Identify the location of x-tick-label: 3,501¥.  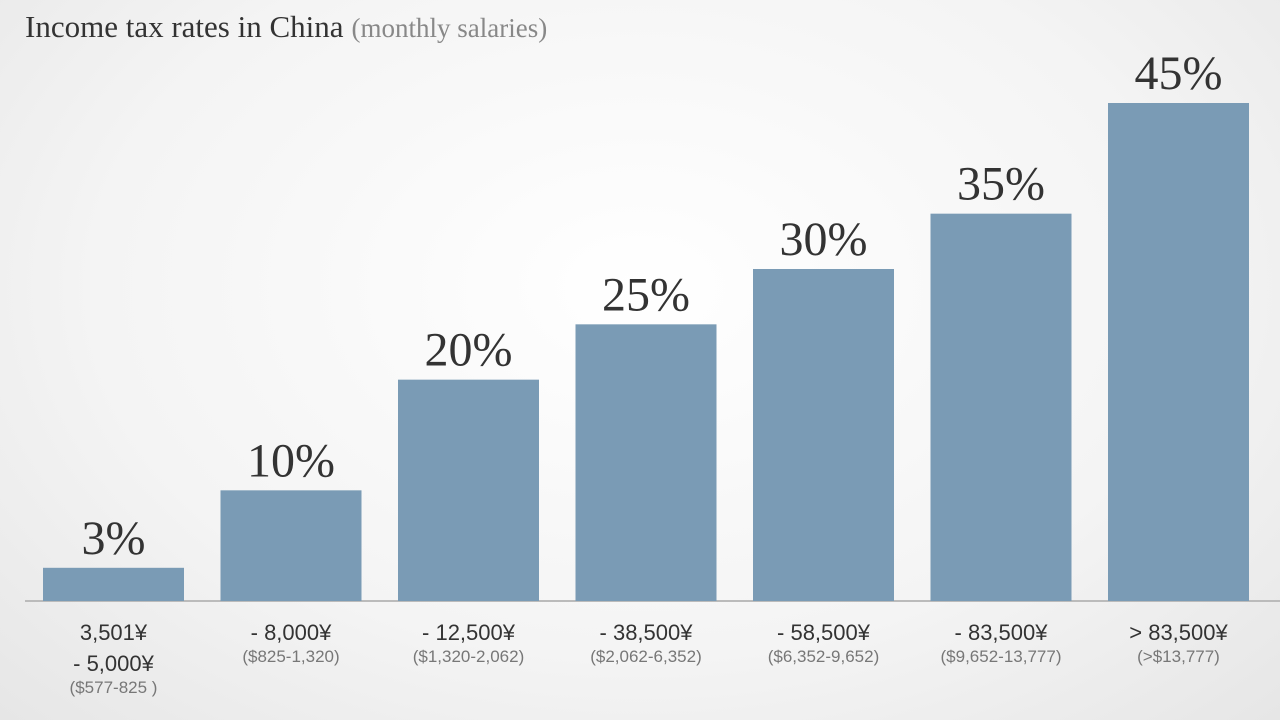
(114, 632).